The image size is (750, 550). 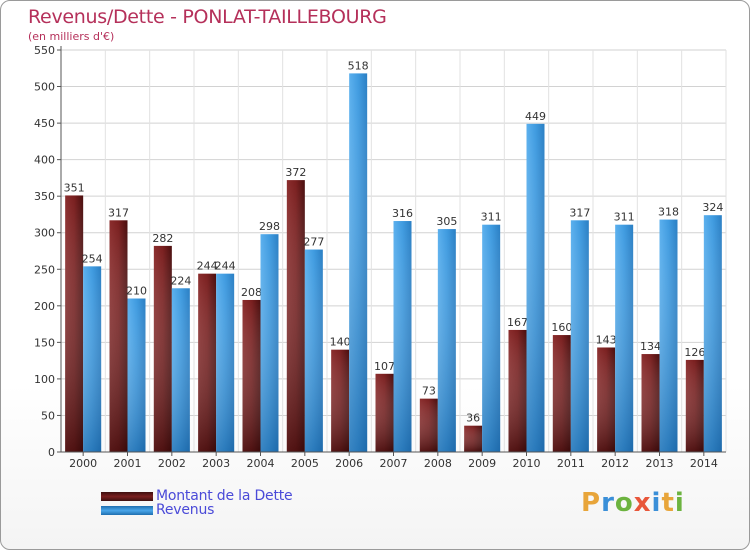 I want to click on bar-shade-dette-2008, so click(x=428, y=425).